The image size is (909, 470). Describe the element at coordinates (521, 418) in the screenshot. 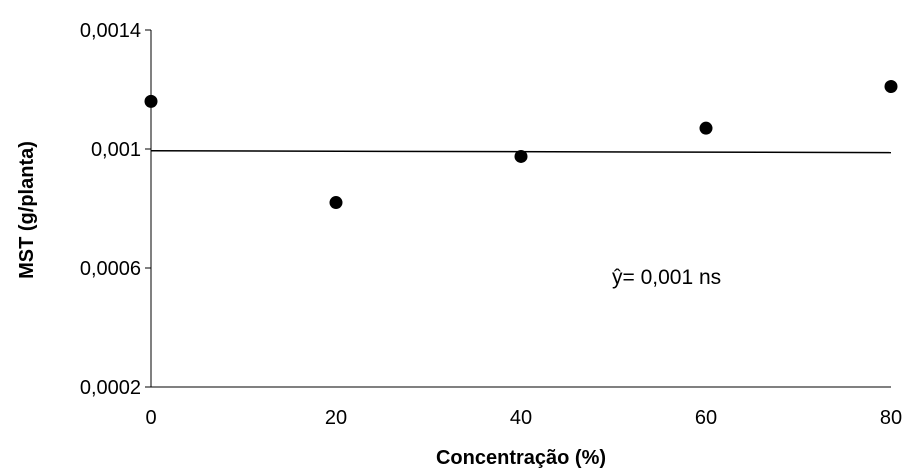

I see `x-tick-label: 40` at that location.